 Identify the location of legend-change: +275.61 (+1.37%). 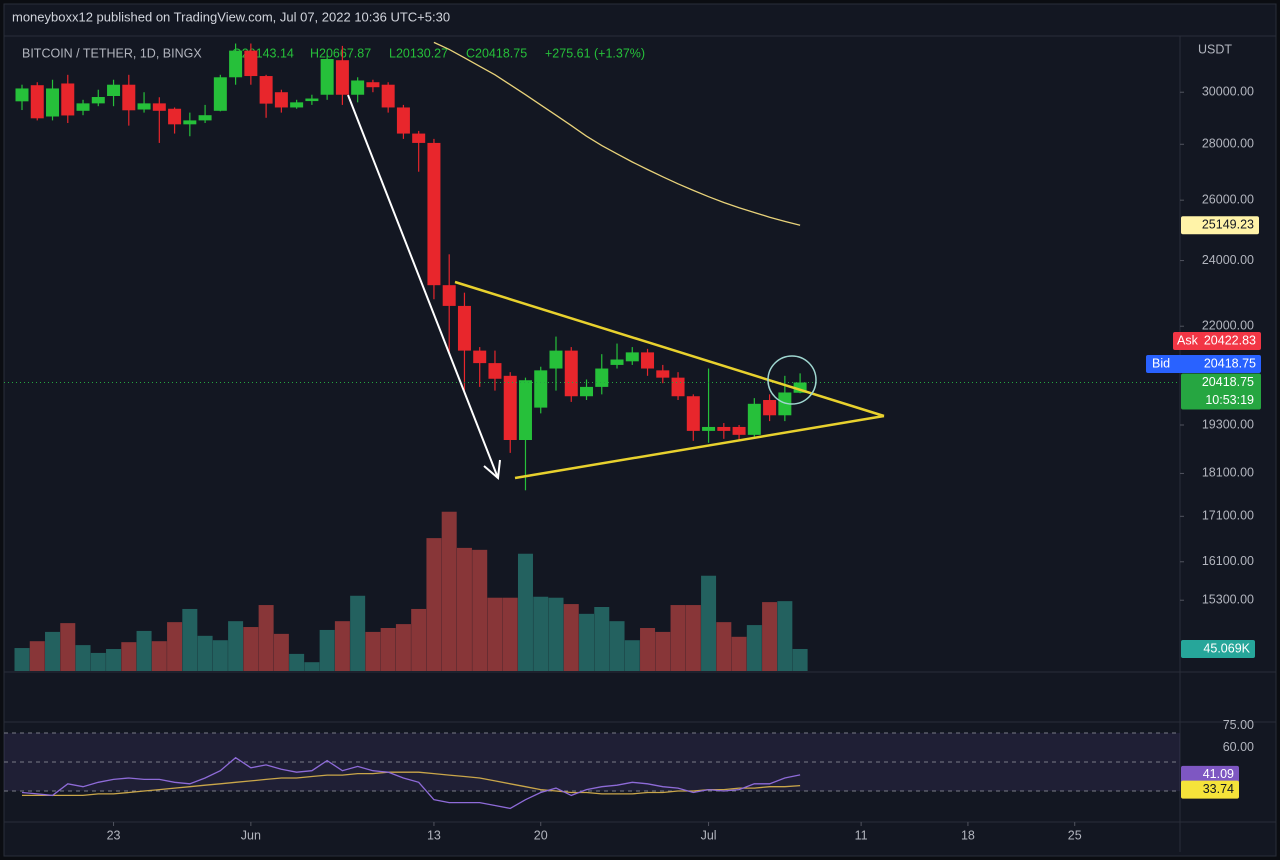
(595, 53).